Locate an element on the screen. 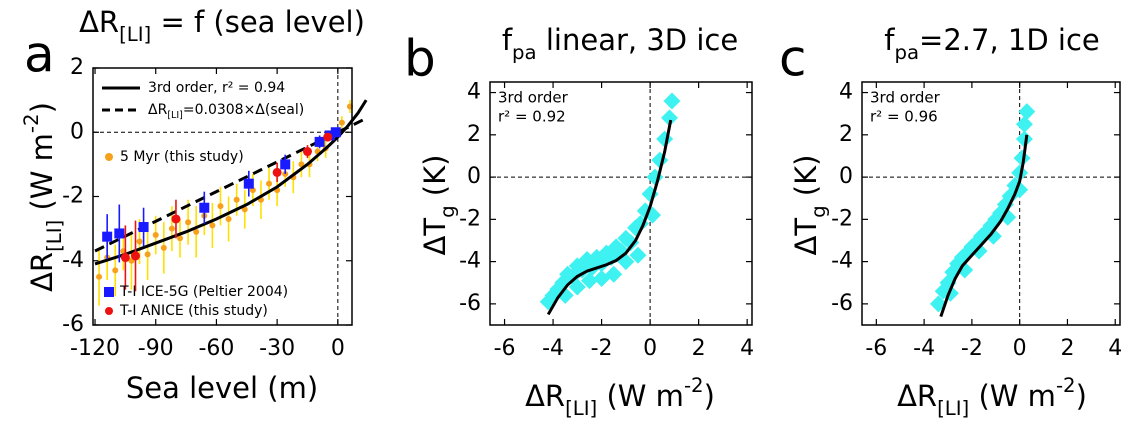 Image resolution: width=1136 pixels, height=427 pixels. chart-title: fpa=2.7, 1D ice is located at coordinates (992, 43).